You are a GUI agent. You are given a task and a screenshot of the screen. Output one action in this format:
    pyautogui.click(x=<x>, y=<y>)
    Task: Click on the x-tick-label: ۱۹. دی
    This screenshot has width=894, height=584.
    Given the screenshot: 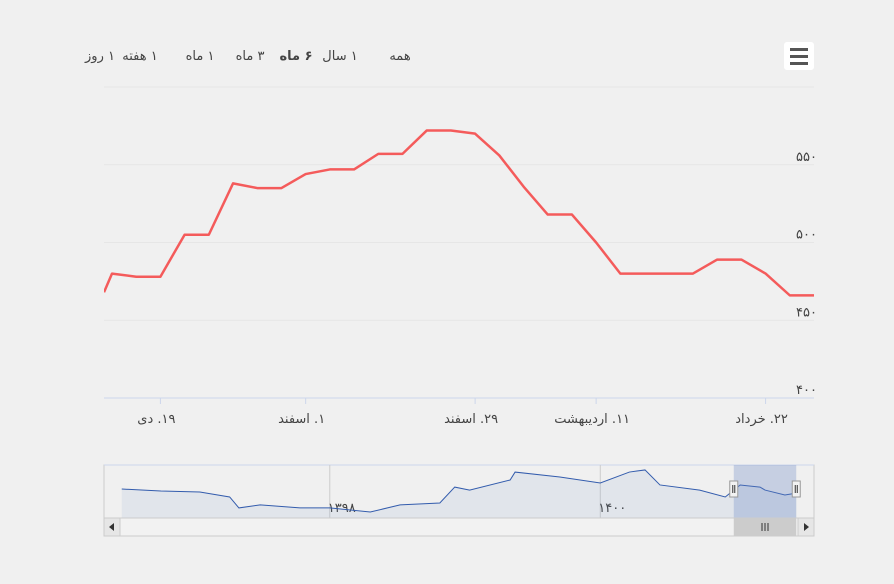 What is the action you would take?
    pyautogui.click(x=156, y=419)
    